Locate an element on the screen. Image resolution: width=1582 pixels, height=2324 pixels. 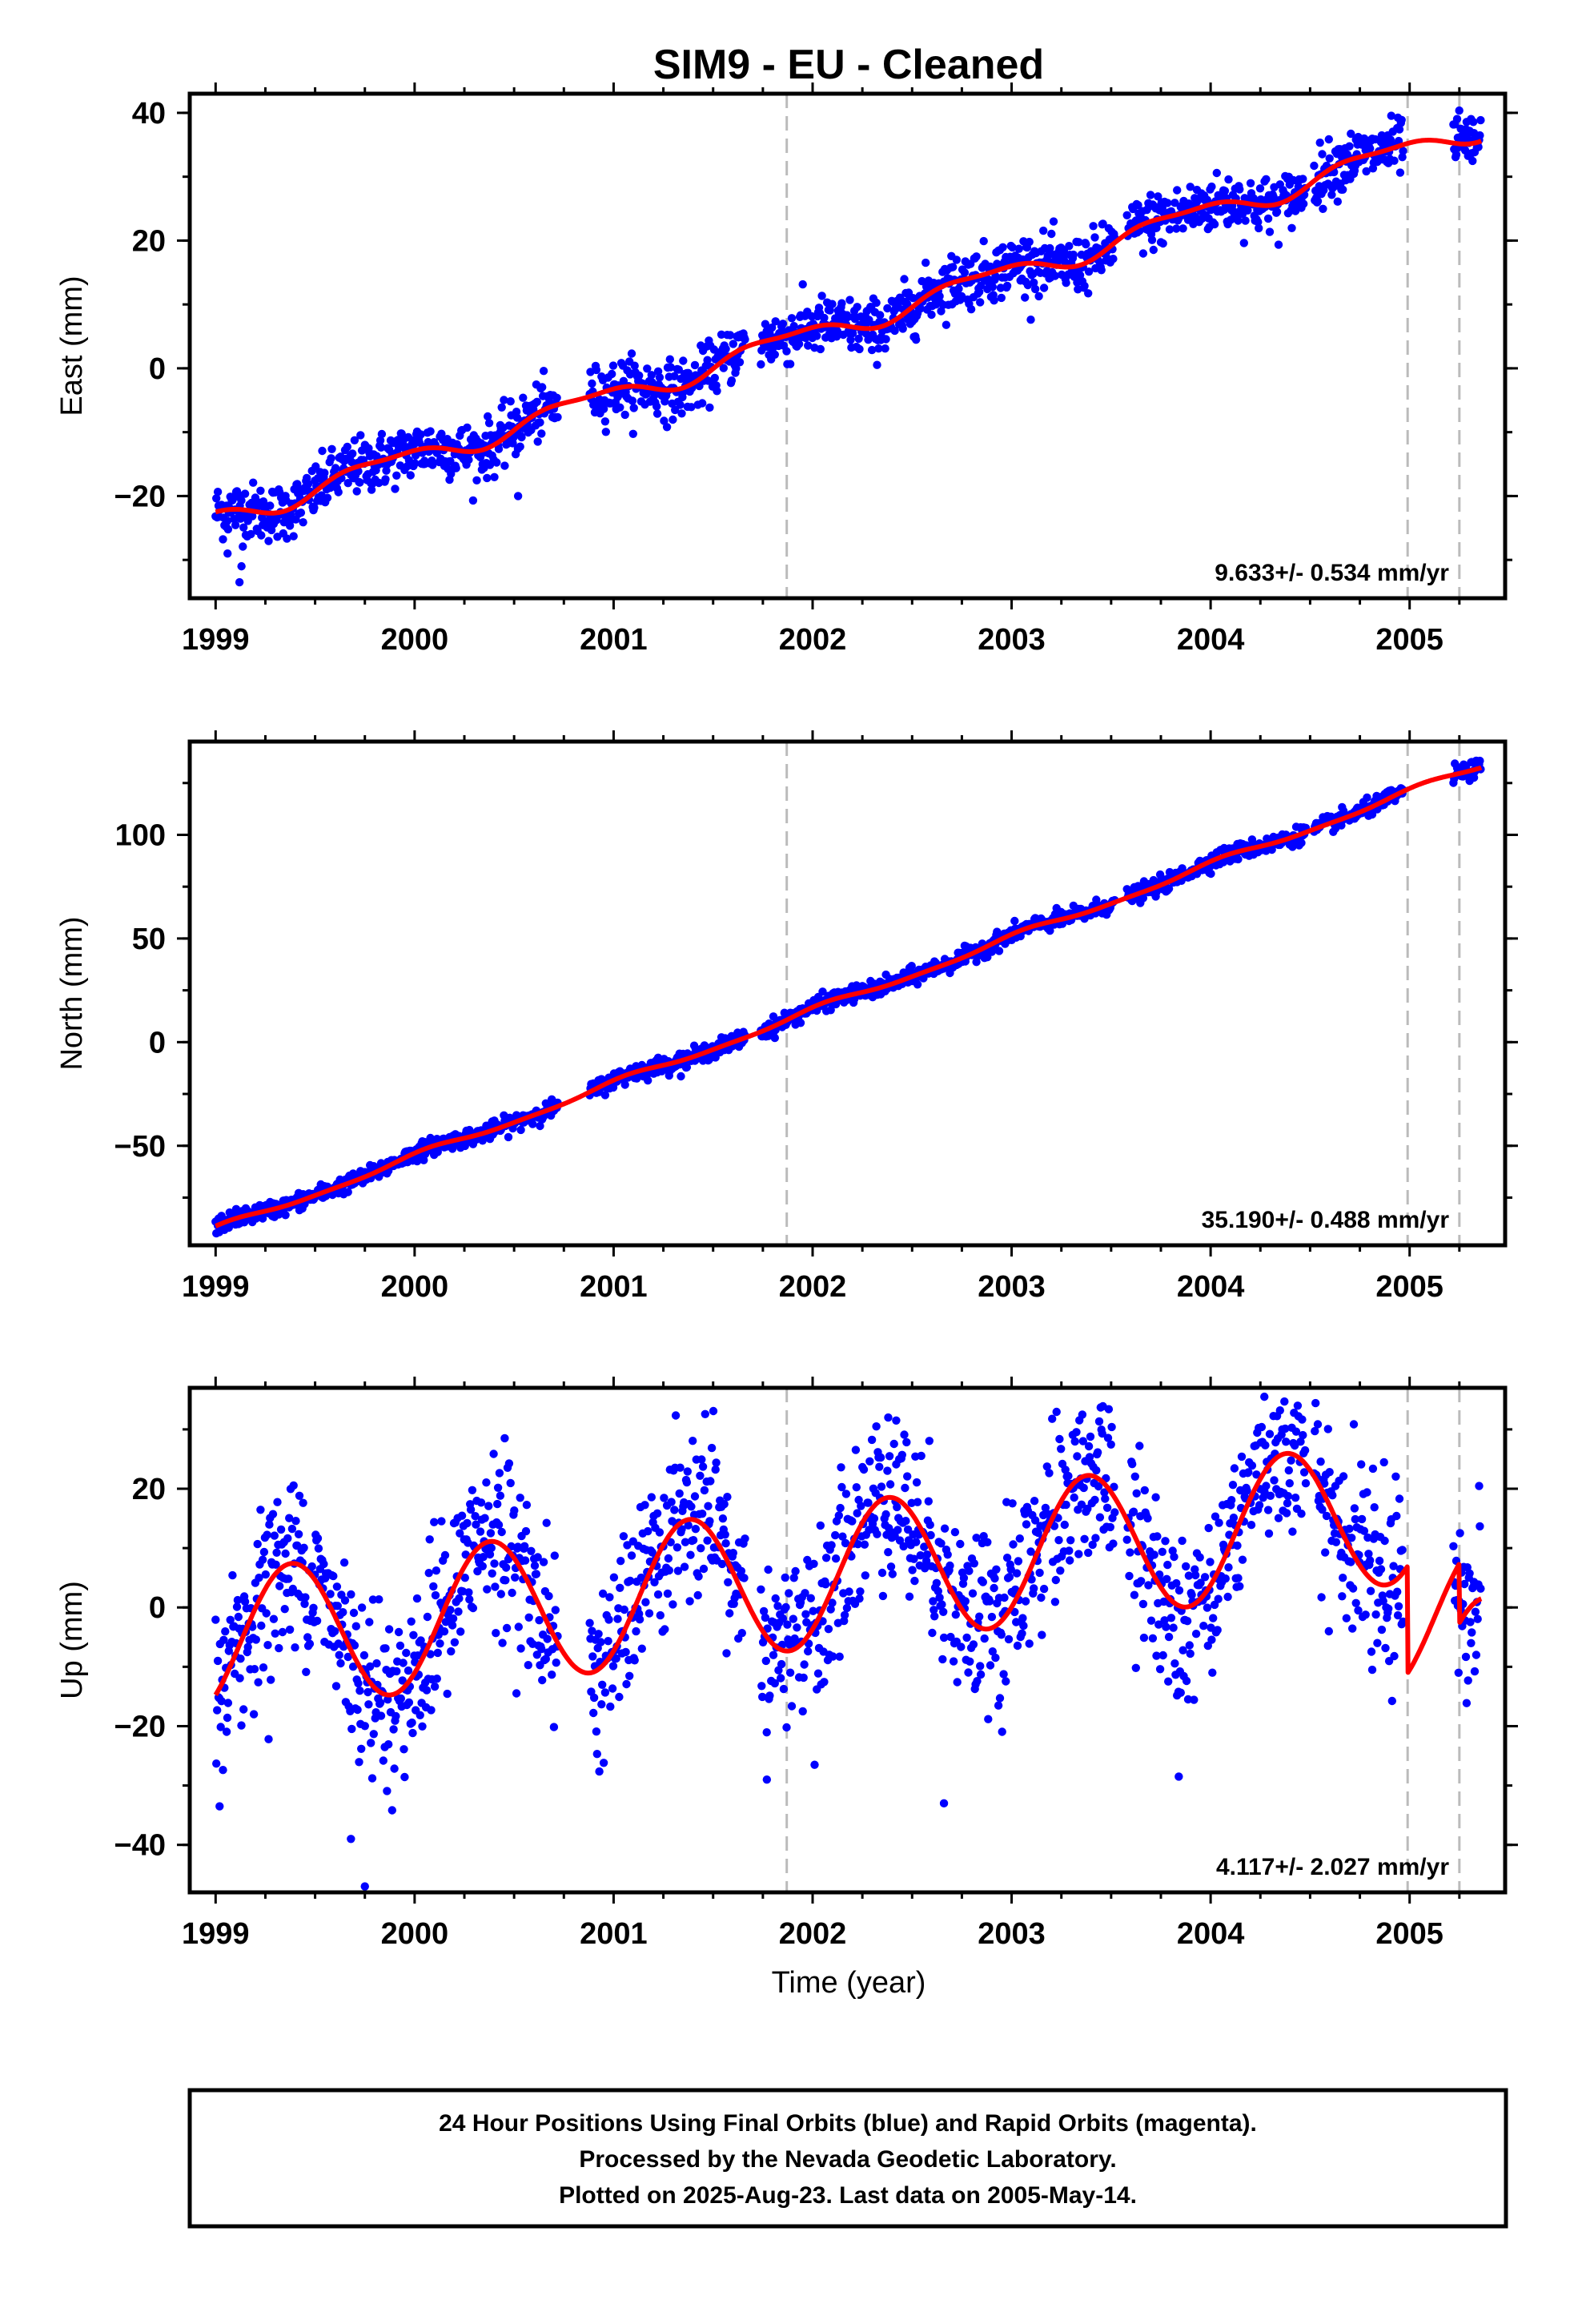
x-tick-label: 2003 is located at coordinates (1012, 640).